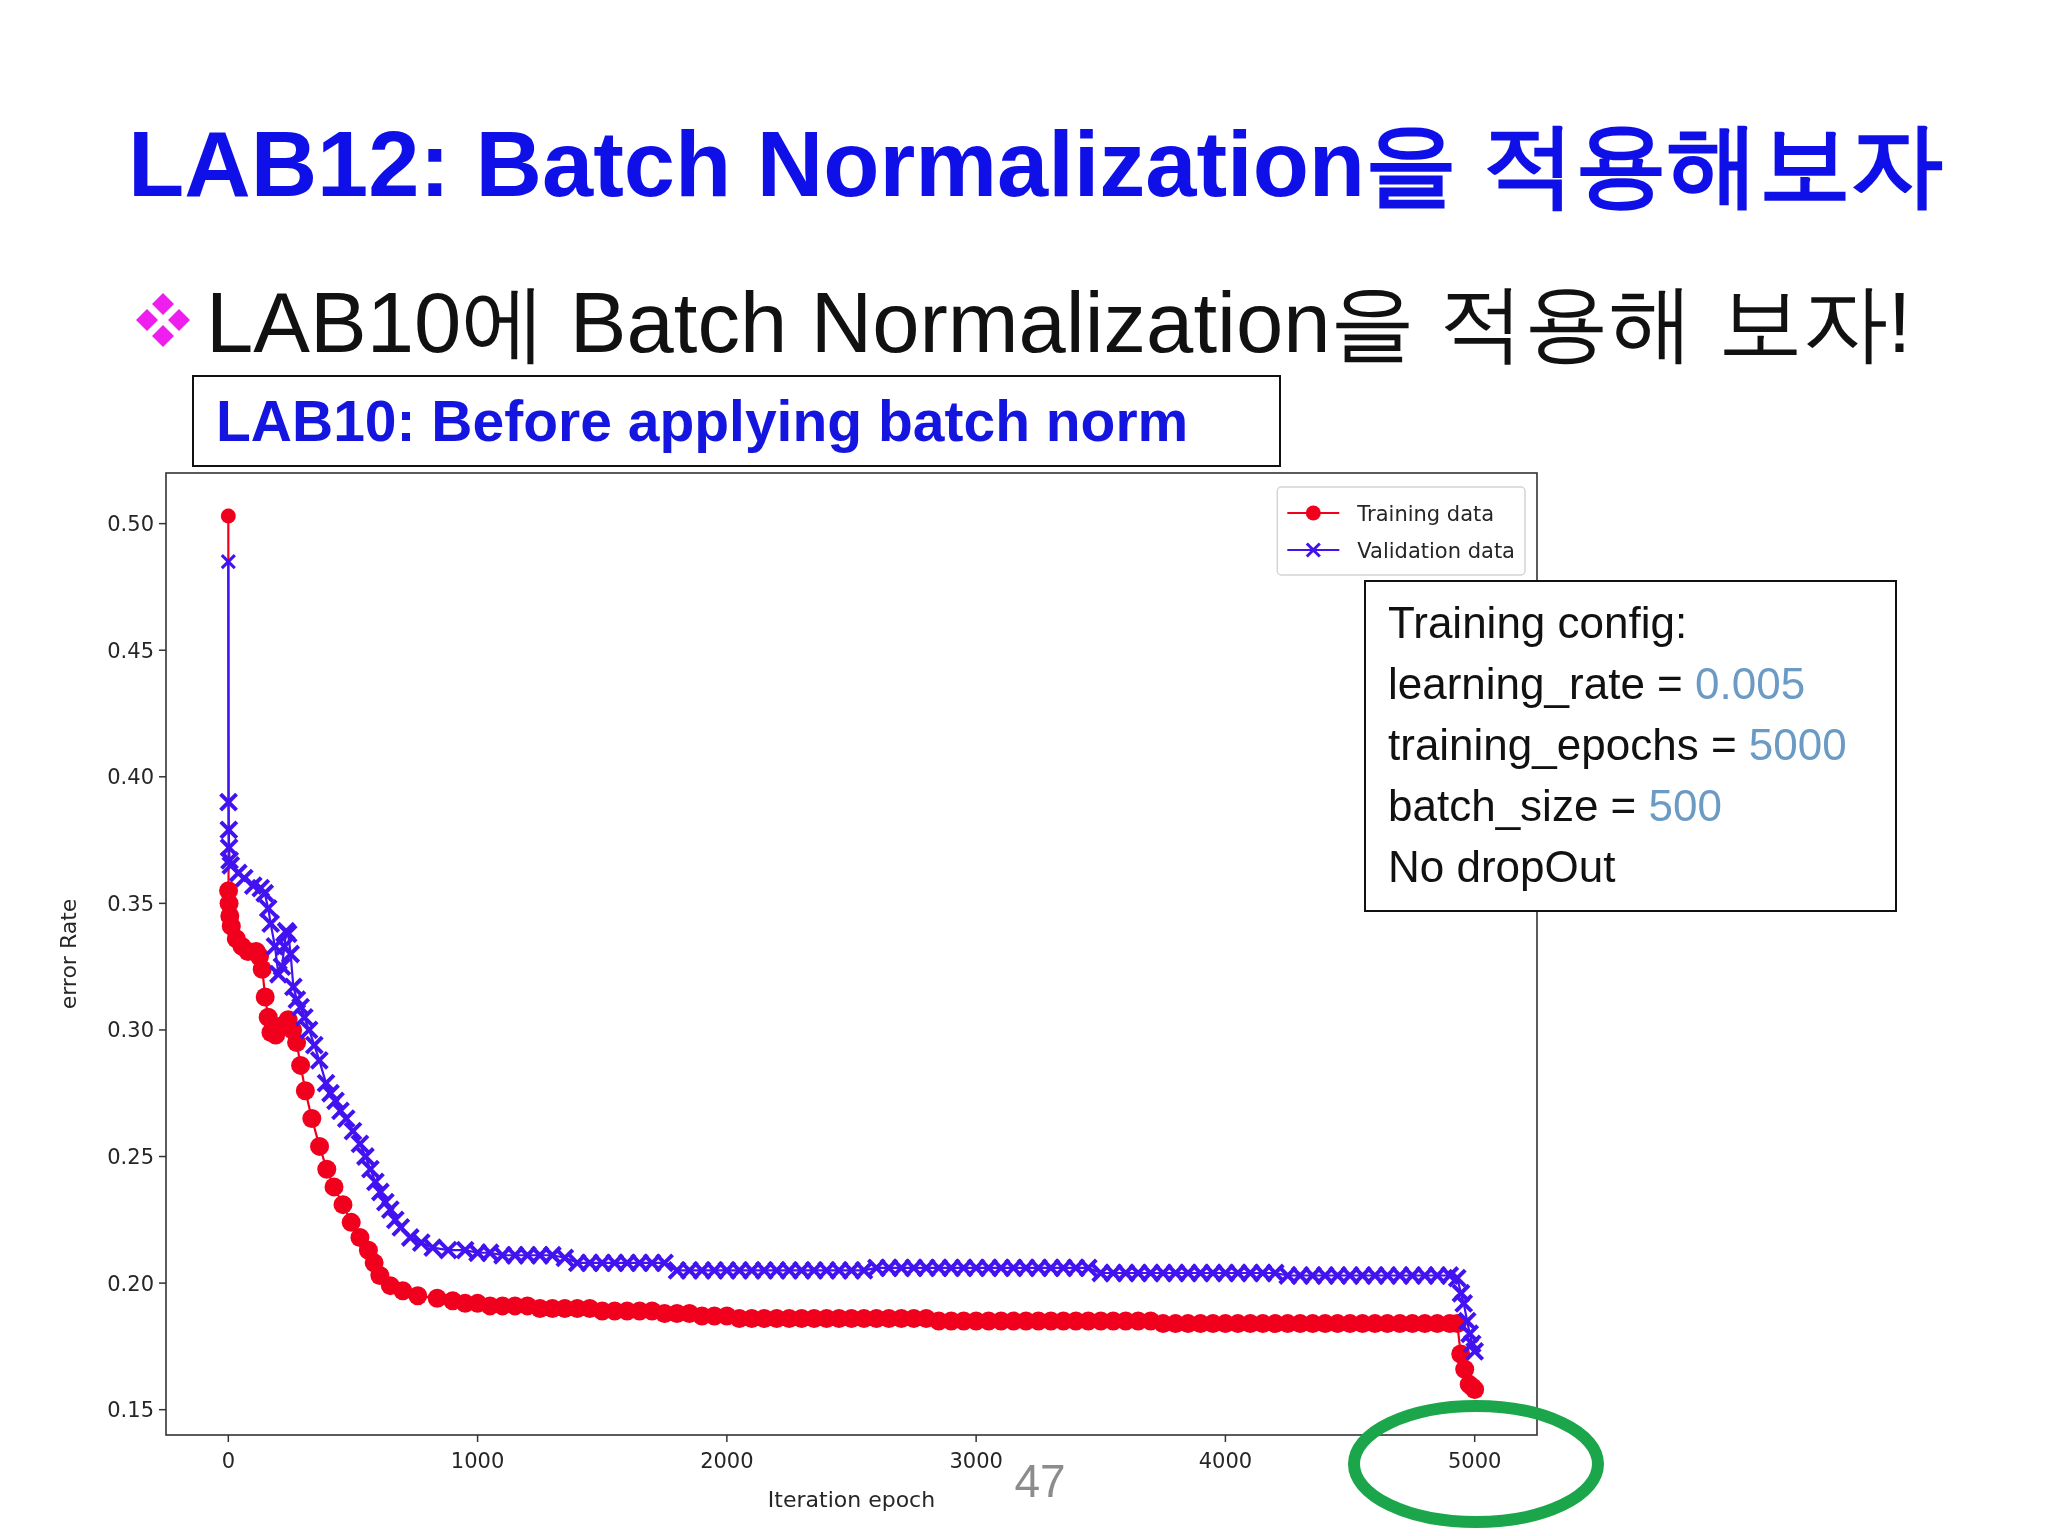 This screenshot has height=1536, width=2048. What do you see at coordinates (130, 1157) in the screenshot?
I see `y-tick-label: 0.25` at bounding box center [130, 1157].